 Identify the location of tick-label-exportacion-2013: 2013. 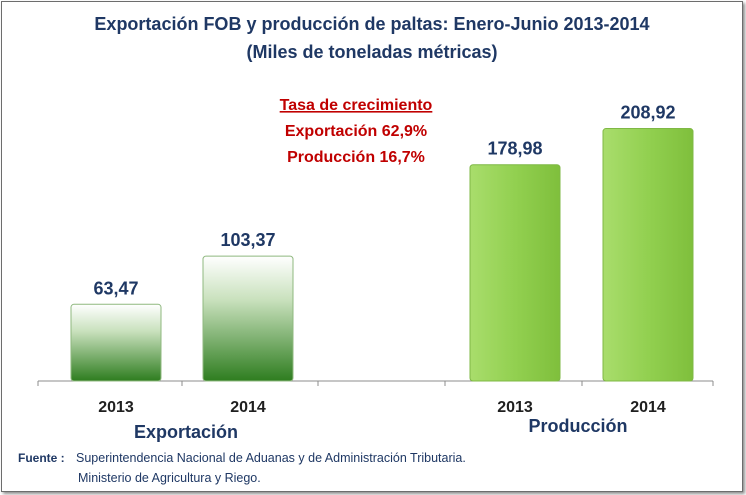
(116, 407).